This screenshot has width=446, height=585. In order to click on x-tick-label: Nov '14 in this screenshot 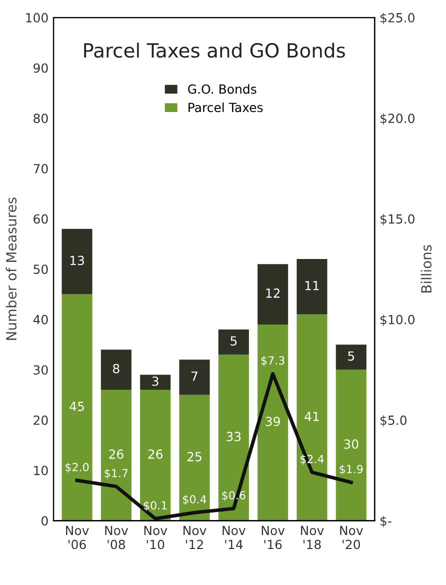, I will do `click(234, 538)`.